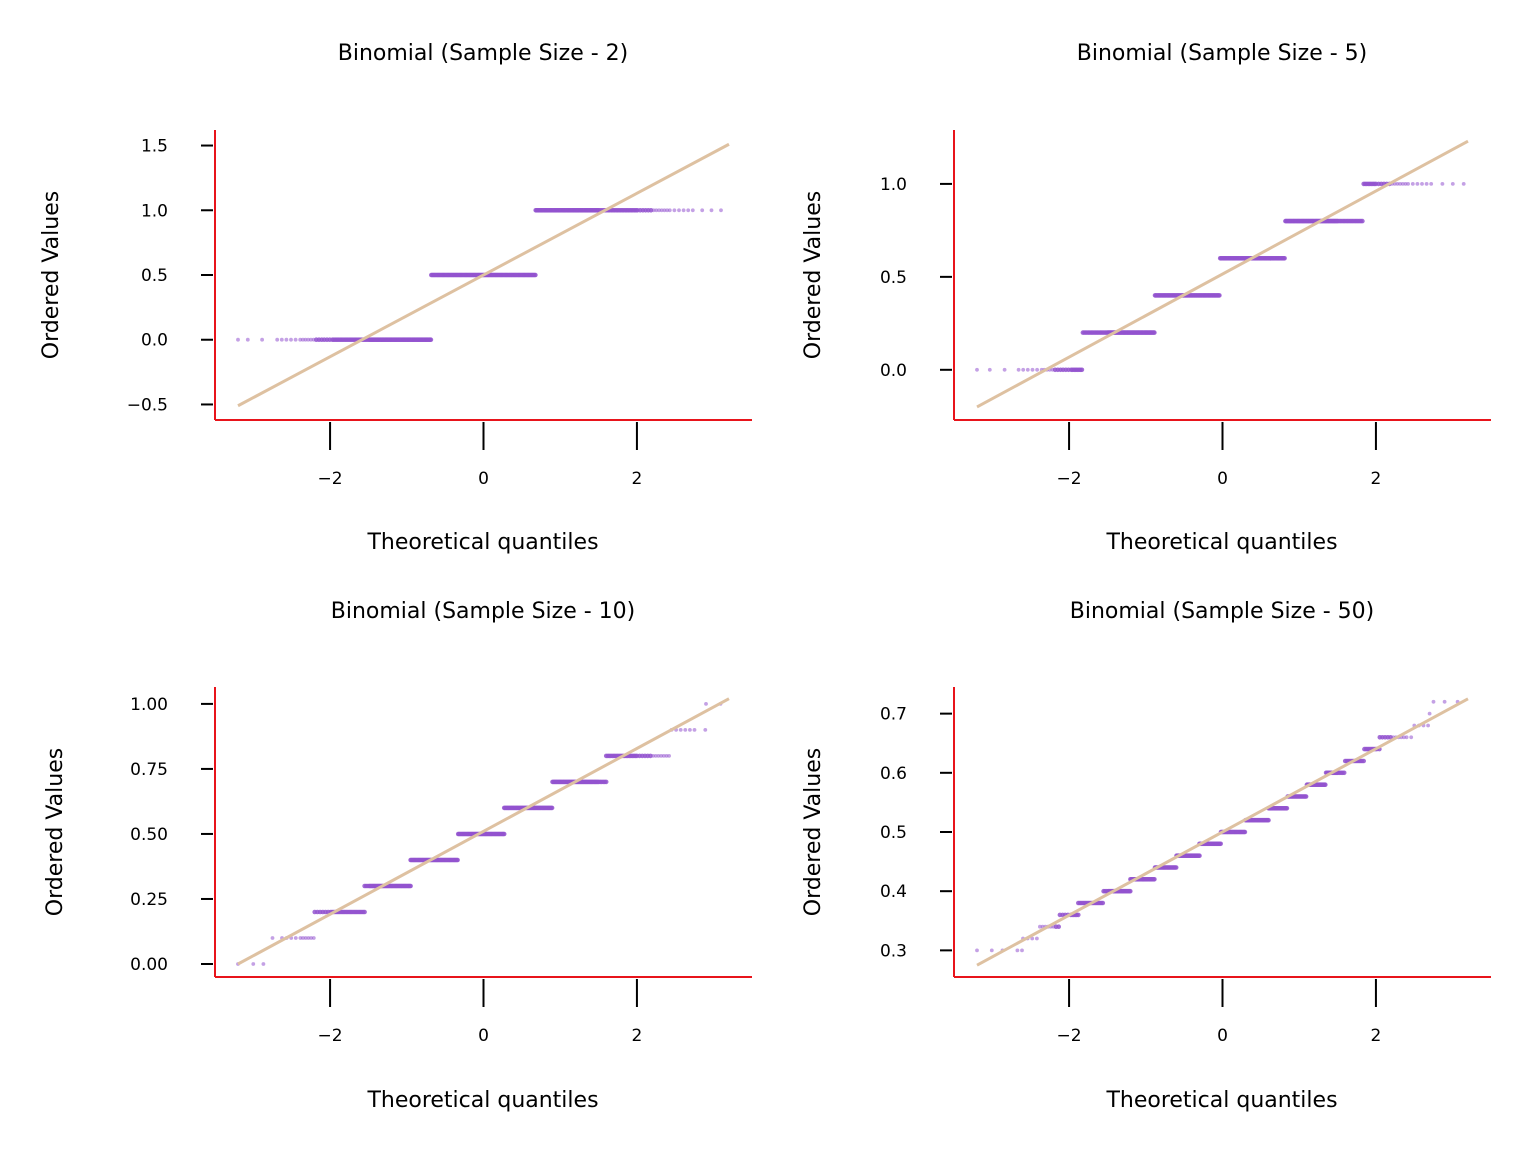 The width and height of the screenshot is (1536, 1152). I want to click on y-tick-label: 0.00, so click(149, 965).